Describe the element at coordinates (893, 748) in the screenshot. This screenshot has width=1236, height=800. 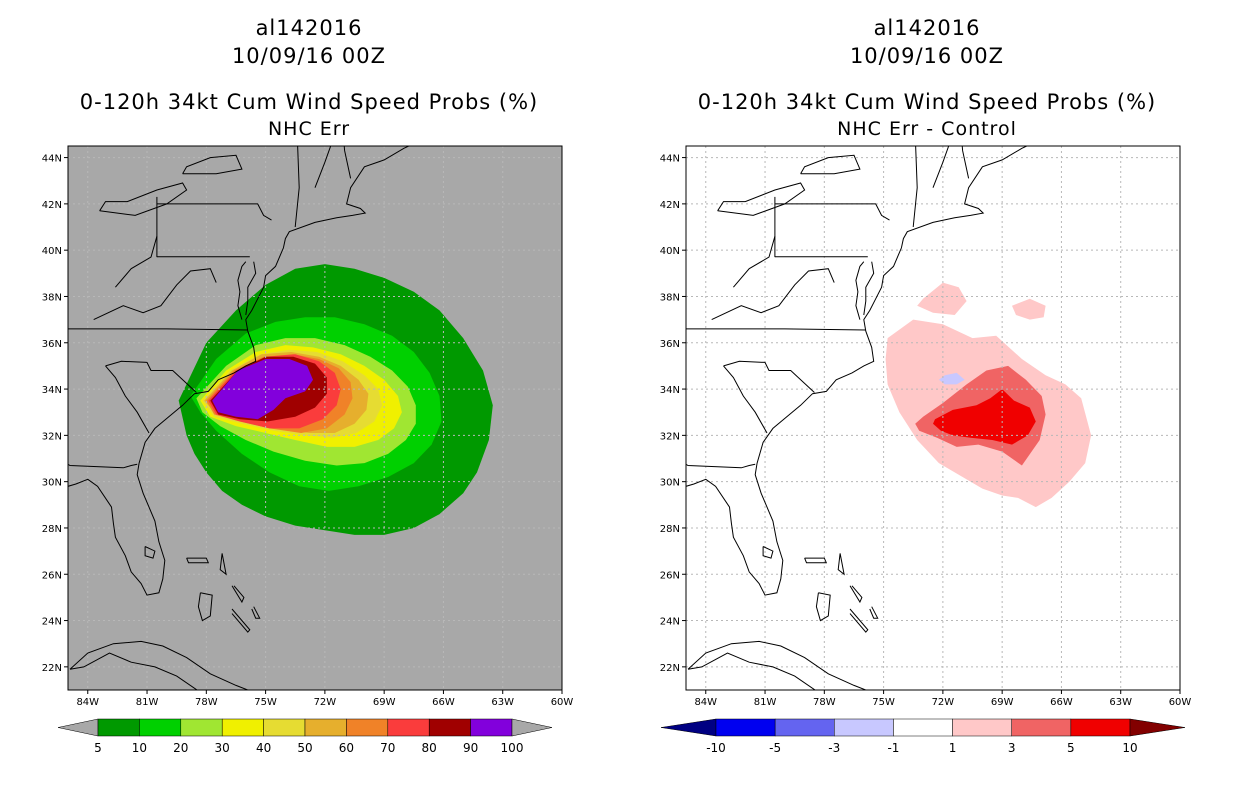
I see `colorbar-label: -1` at that location.